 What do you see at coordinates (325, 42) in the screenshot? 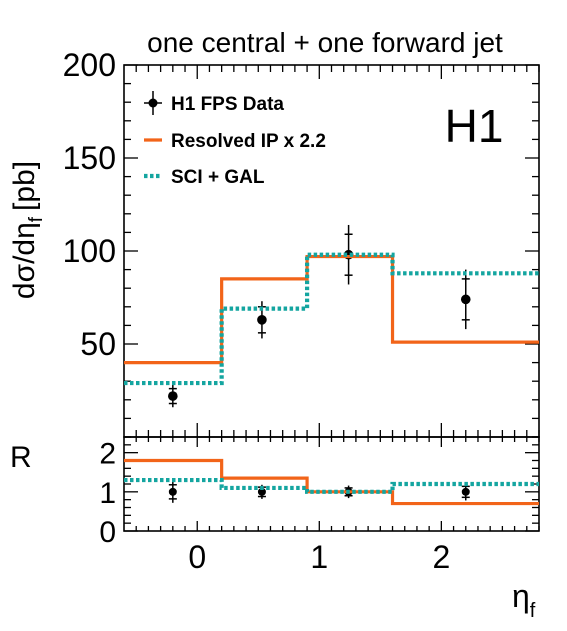
I see `chart-title: one central + one forward jet` at bounding box center [325, 42].